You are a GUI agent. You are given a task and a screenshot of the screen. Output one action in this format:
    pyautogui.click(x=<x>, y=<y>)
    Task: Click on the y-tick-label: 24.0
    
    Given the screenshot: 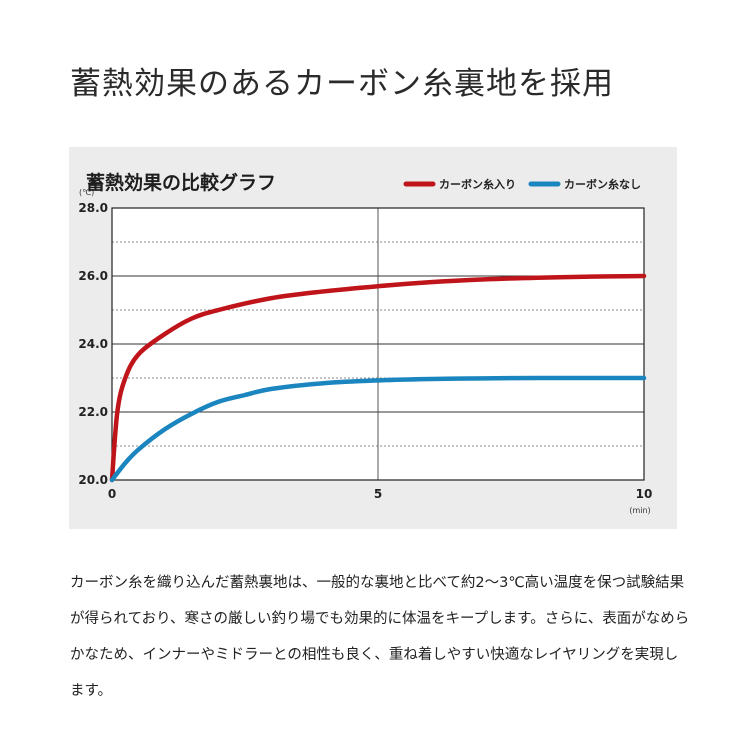 What is the action you would take?
    pyautogui.click(x=93, y=344)
    